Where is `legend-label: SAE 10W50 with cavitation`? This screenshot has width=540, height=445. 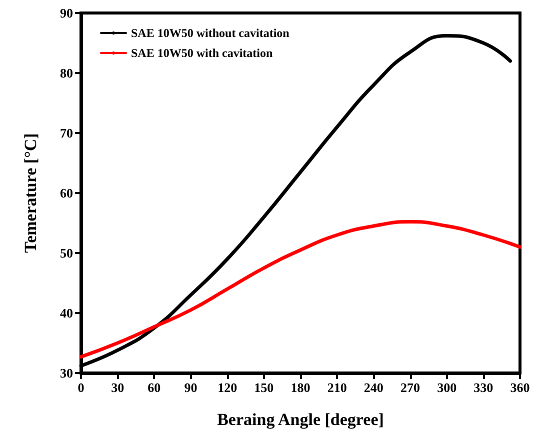
legend-label: SAE 10W50 with cavitation is located at coordinates (202, 53).